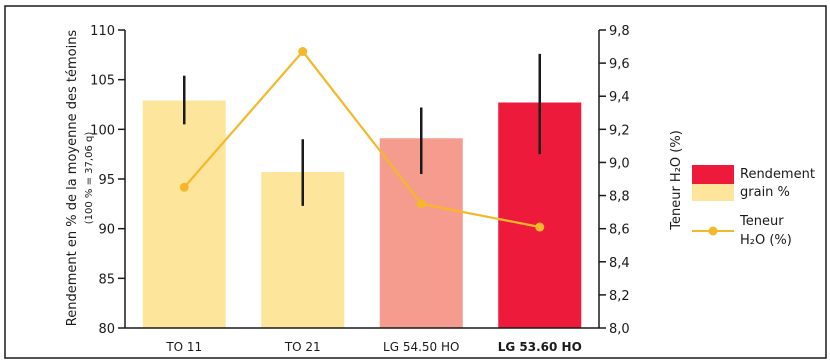 The width and height of the screenshot is (830, 363). What do you see at coordinates (619, 263) in the screenshot?
I see `right-tick-label: 8,4` at bounding box center [619, 263].